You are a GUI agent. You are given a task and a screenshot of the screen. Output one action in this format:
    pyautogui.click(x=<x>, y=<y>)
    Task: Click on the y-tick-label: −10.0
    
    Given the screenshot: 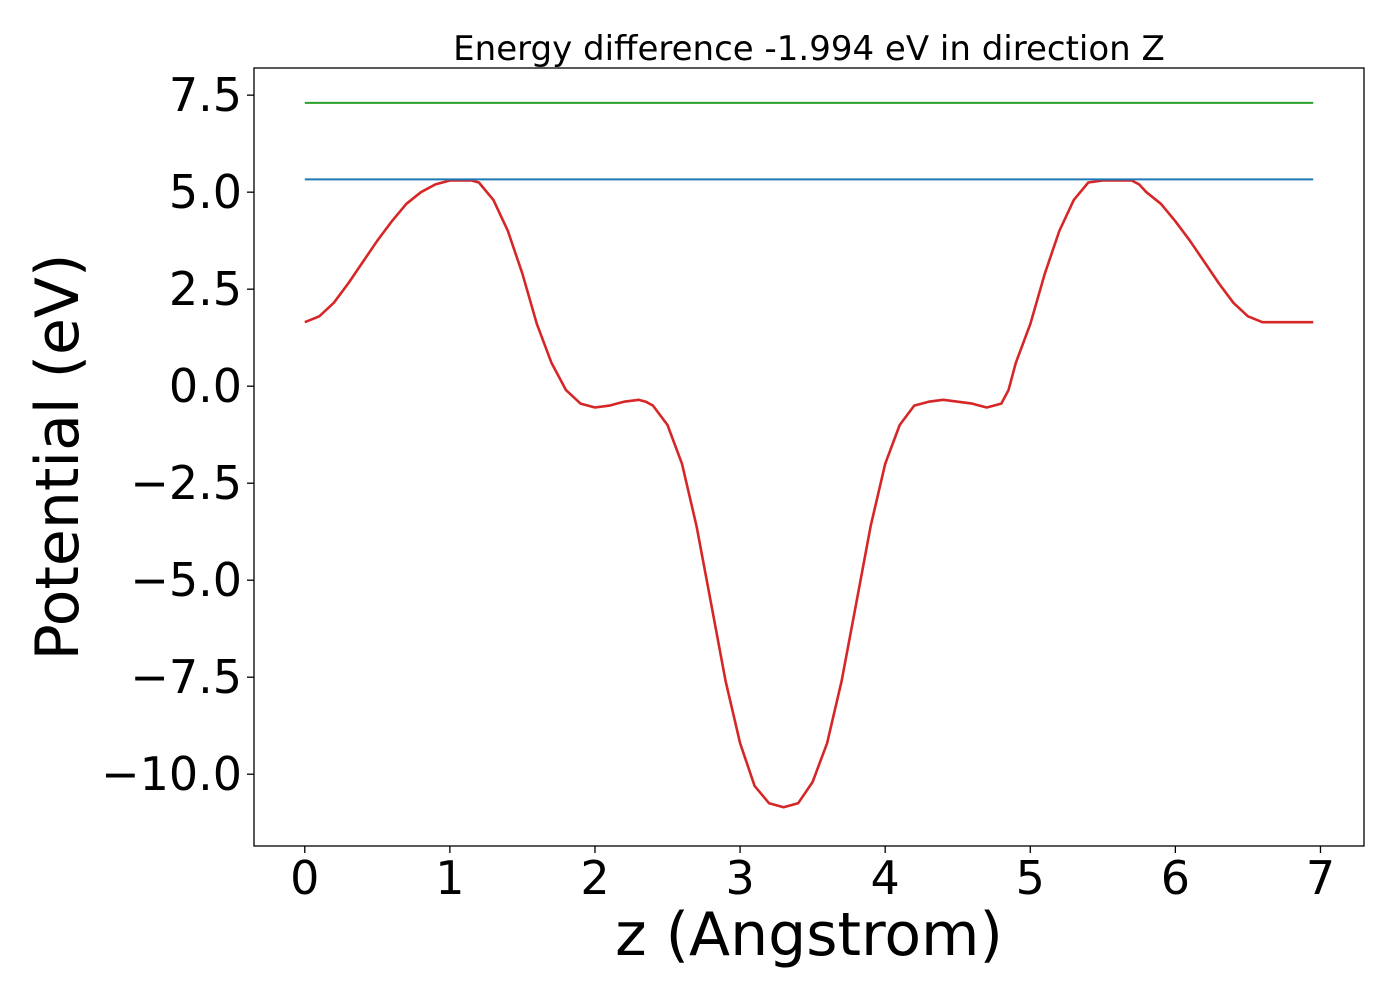 What is the action you would take?
    pyautogui.click(x=171, y=774)
    